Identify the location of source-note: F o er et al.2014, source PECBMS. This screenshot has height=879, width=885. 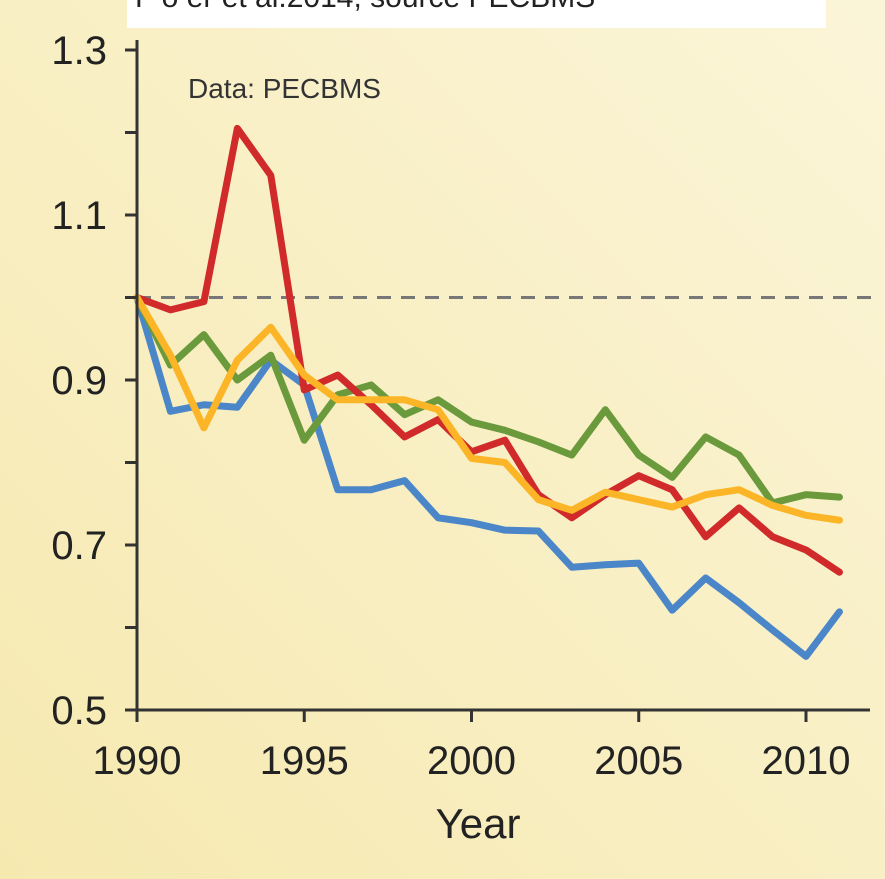
(365, 7).